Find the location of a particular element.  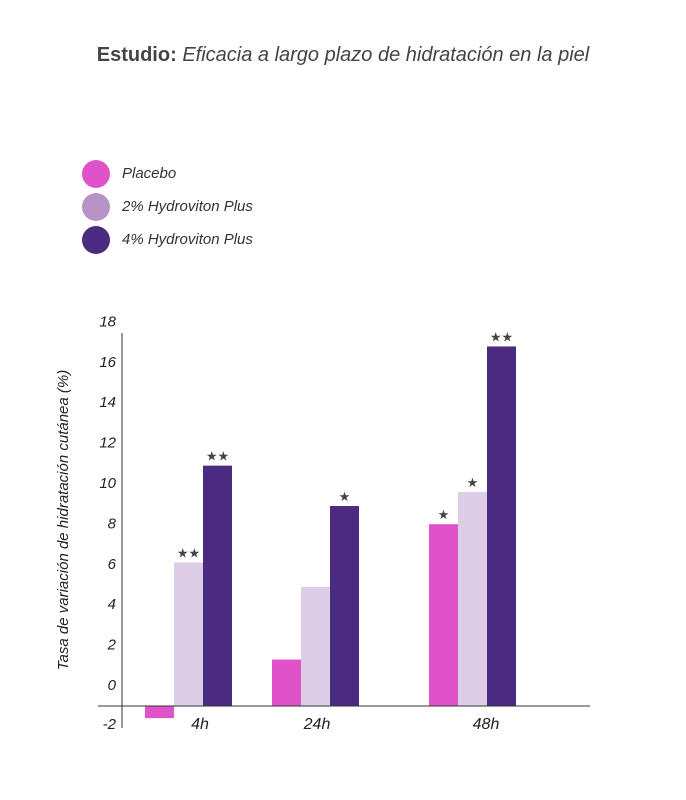

y-tick-label: 0 is located at coordinates (112, 685).